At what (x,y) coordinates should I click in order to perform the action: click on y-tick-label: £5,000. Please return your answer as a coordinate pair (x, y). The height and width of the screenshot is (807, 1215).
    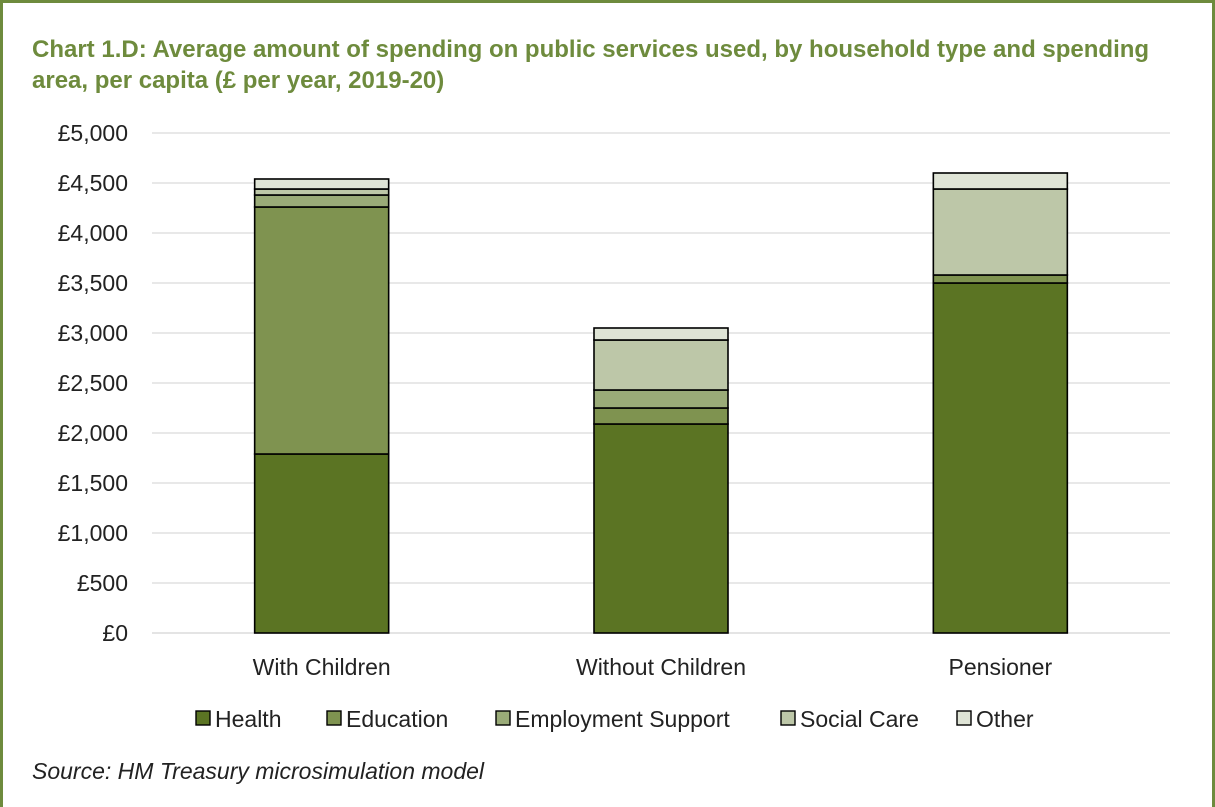
    Looking at the image, I should click on (93, 133).